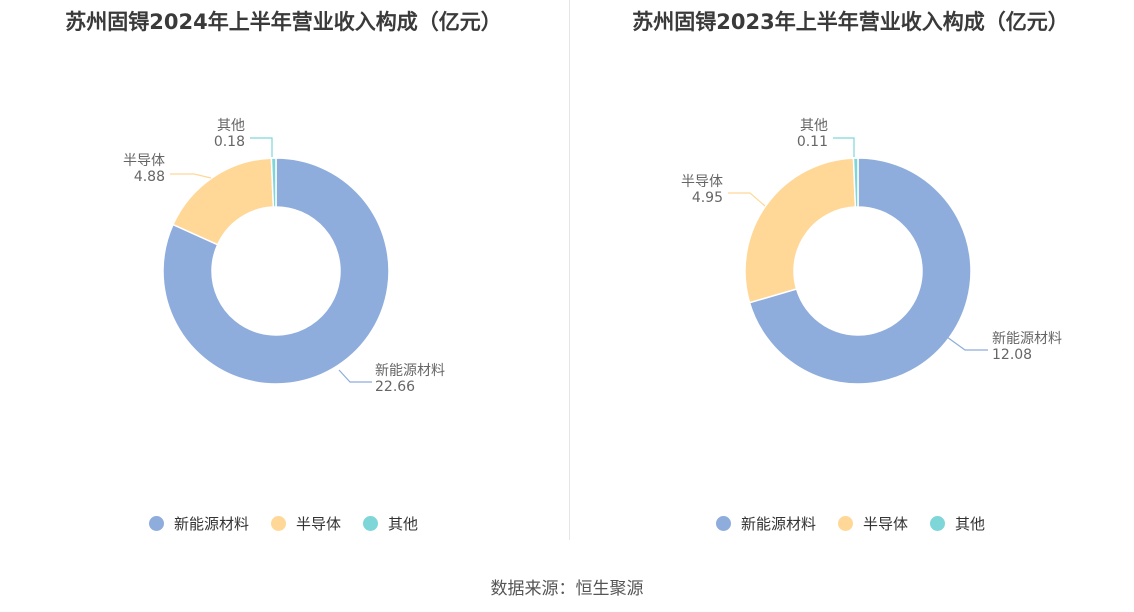 Image resolution: width=1134 pixels, height=612 pixels. I want to click on chart-title-2024: 苏州固锝2024年上半年营业收入构成（亿元）, so click(283, 22).